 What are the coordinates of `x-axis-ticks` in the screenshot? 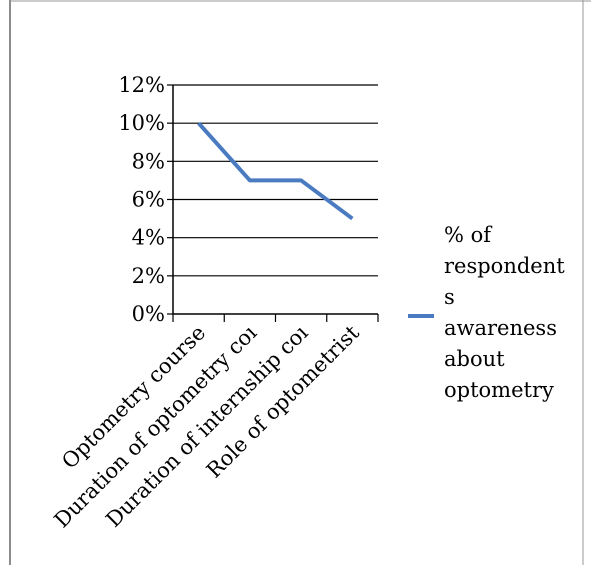 It's located at (275, 318).